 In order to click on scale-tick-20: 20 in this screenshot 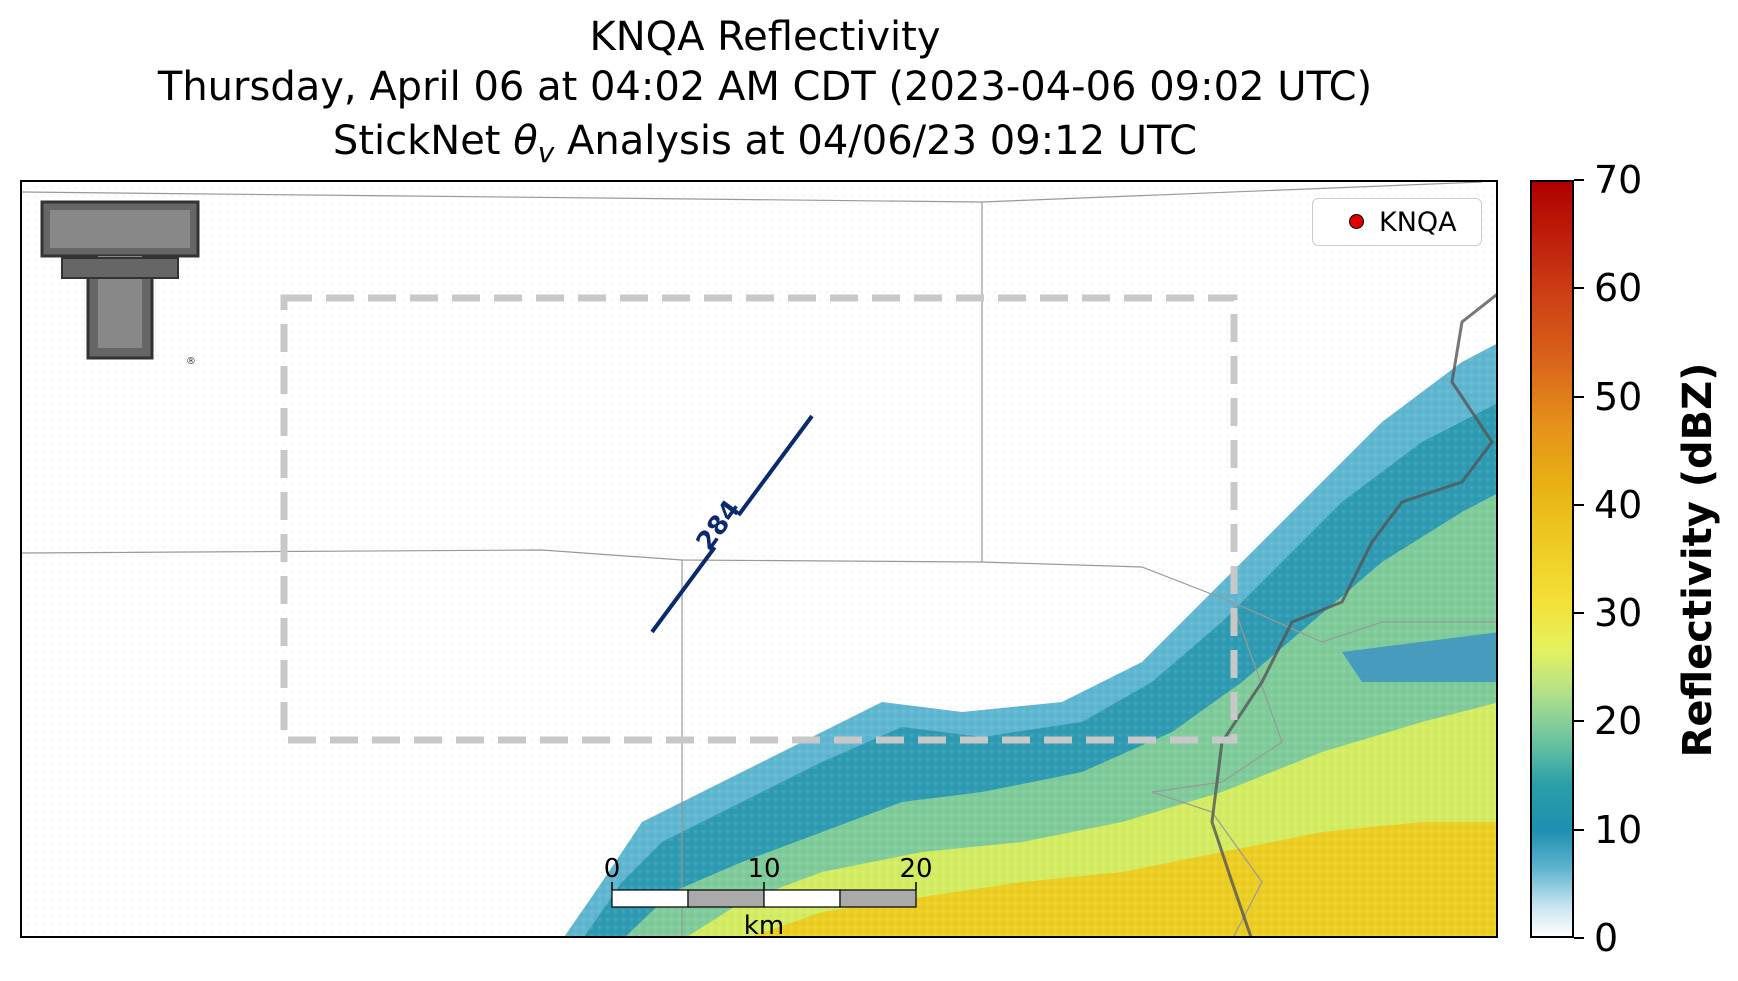, I will do `click(915, 869)`.